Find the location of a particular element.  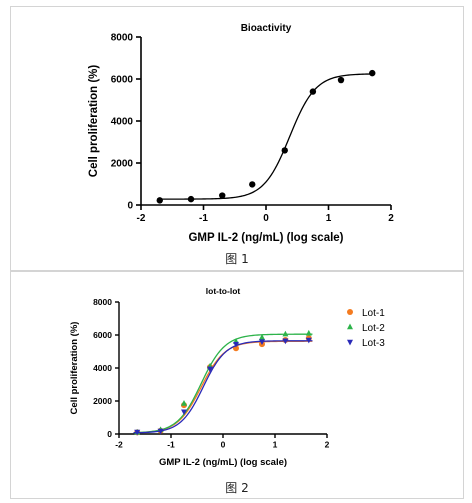

legend-label-lot-2: Lot-2 is located at coordinates (373, 328).